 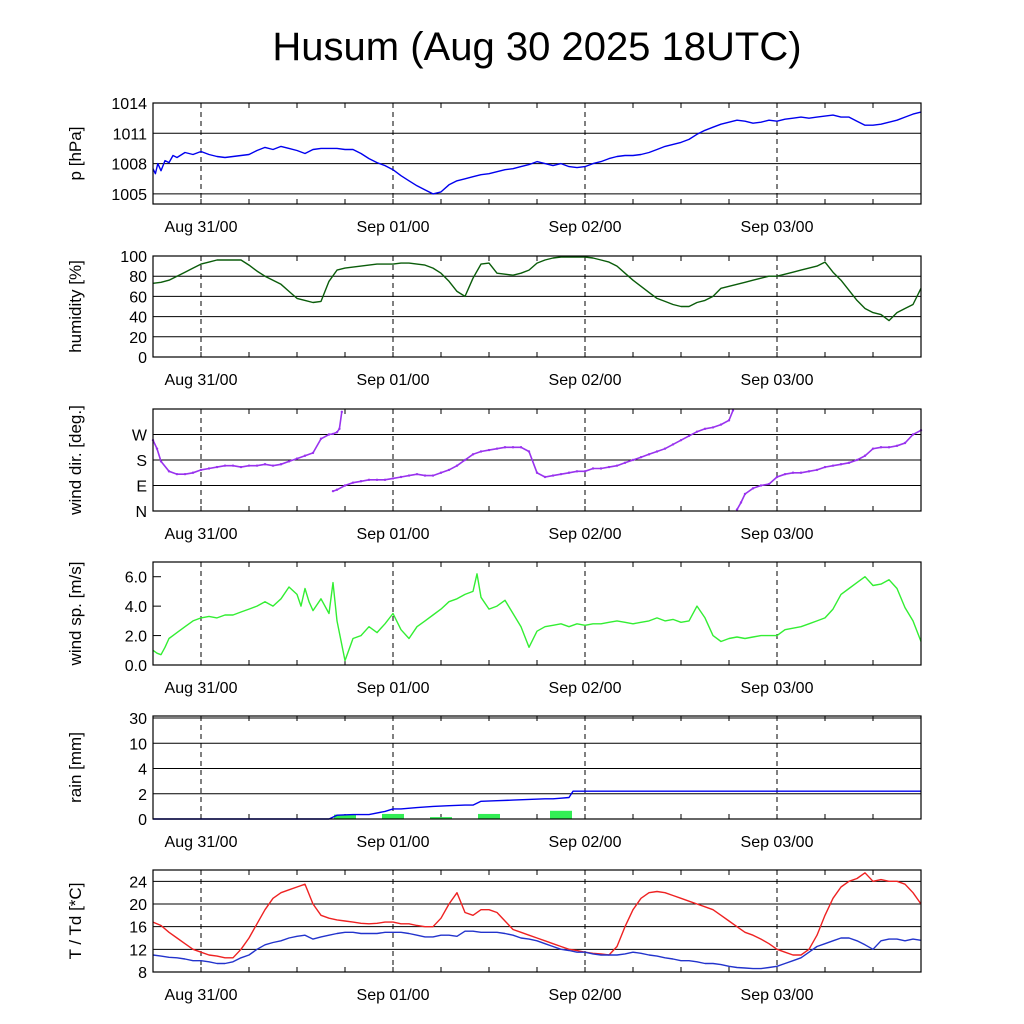 I want to click on humidity-y-tick-label: 80, so click(x=138, y=277).